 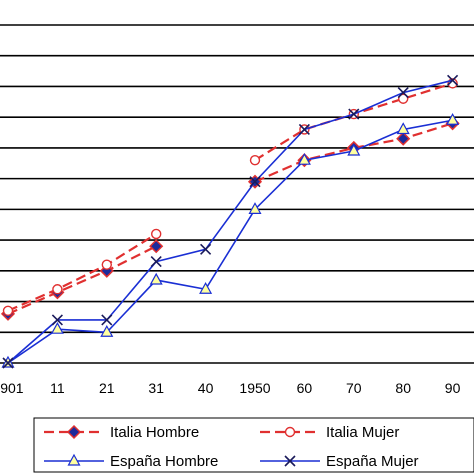 What do you see at coordinates (372, 461) in the screenshot?
I see `legend-label: España Mujer` at bounding box center [372, 461].